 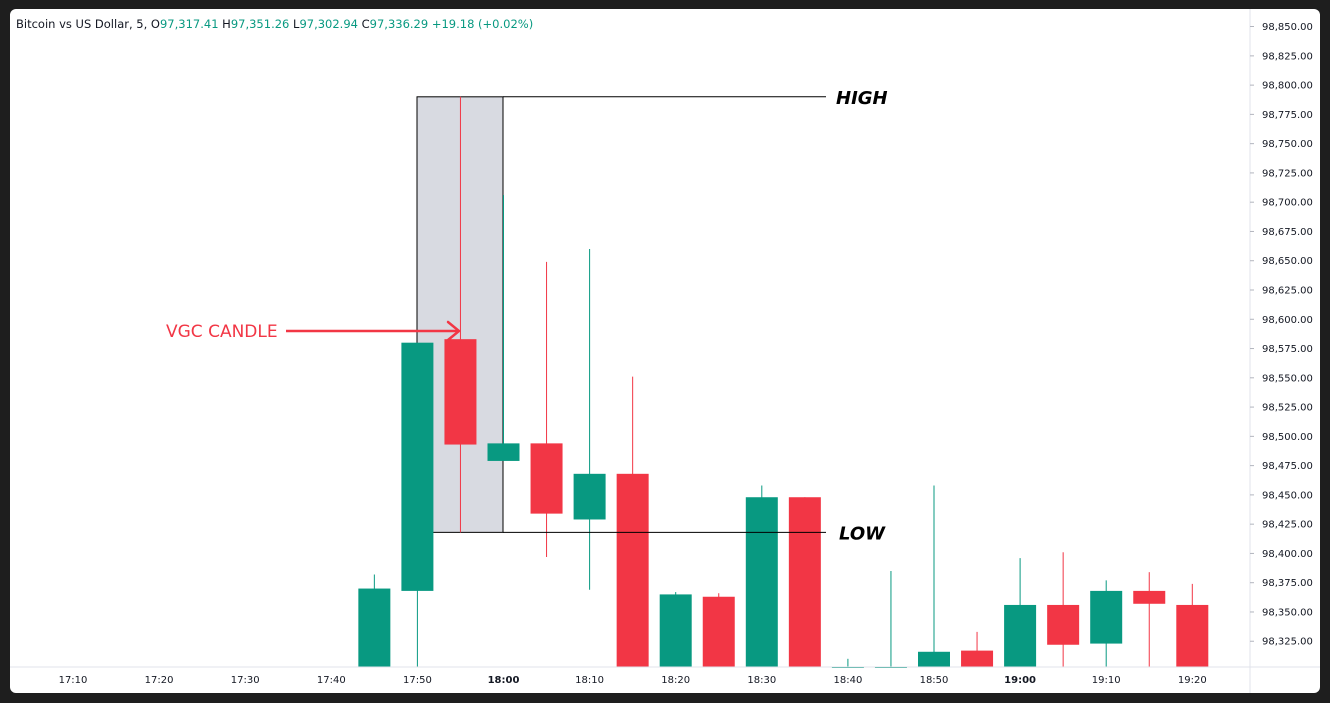 What do you see at coordinates (1287, 554) in the screenshot?
I see `y-tick-label: 98,400.00` at bounding box center [1287, 554].